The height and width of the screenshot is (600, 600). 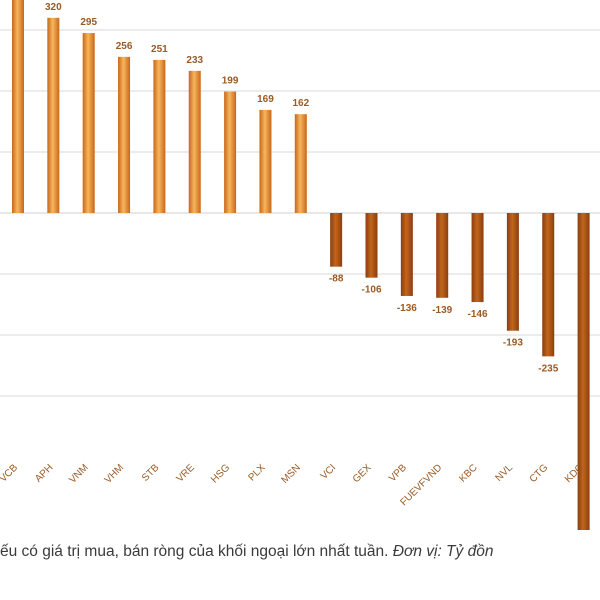 What do you see at coordinates (265, 161) in the screenshot?
I see `bar-plx` at bounding box center [265, 161].